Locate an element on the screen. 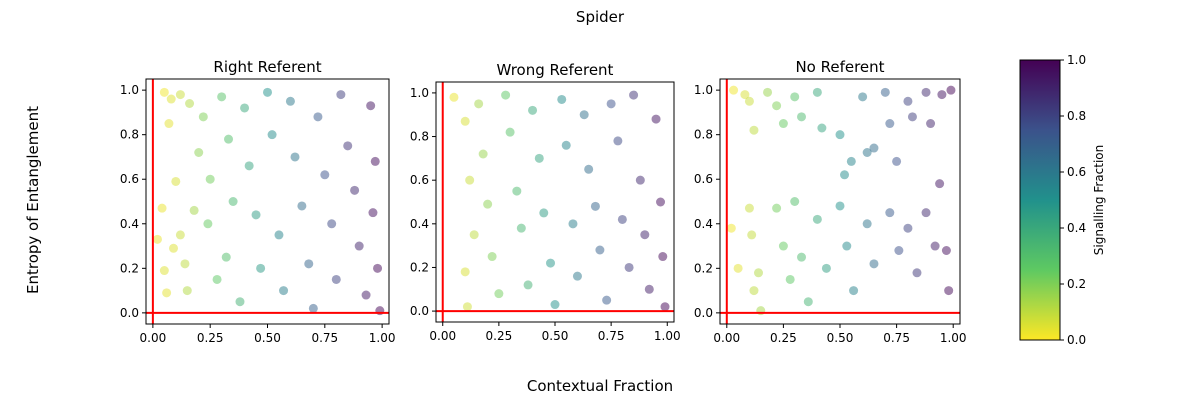  colorbar-tick-label: 0.4 is located at coordinates (1076, 228).